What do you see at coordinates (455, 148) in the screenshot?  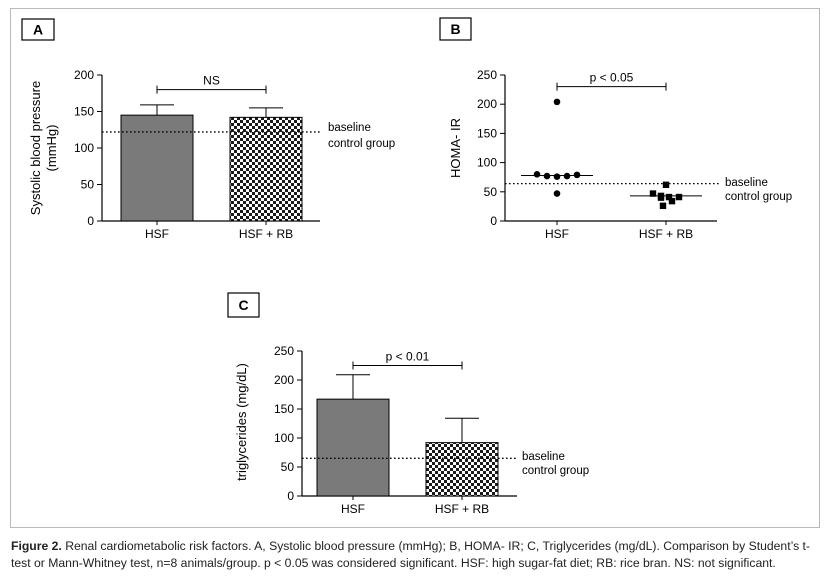 I see `y-axis-label: HOMA- IR` at bounding box center [455, 148].